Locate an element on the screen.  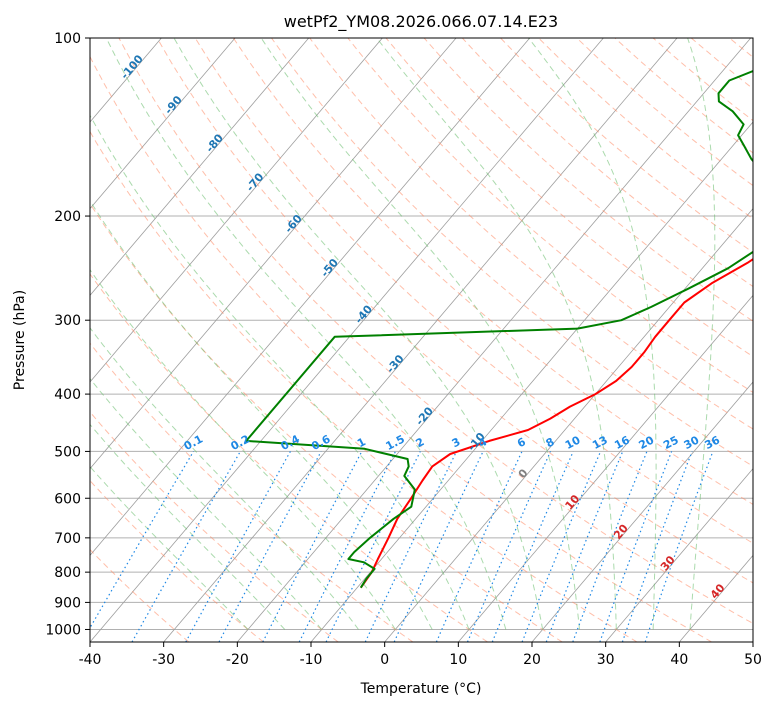
isotherm-label: -30 is located at coordinates (395, 364).